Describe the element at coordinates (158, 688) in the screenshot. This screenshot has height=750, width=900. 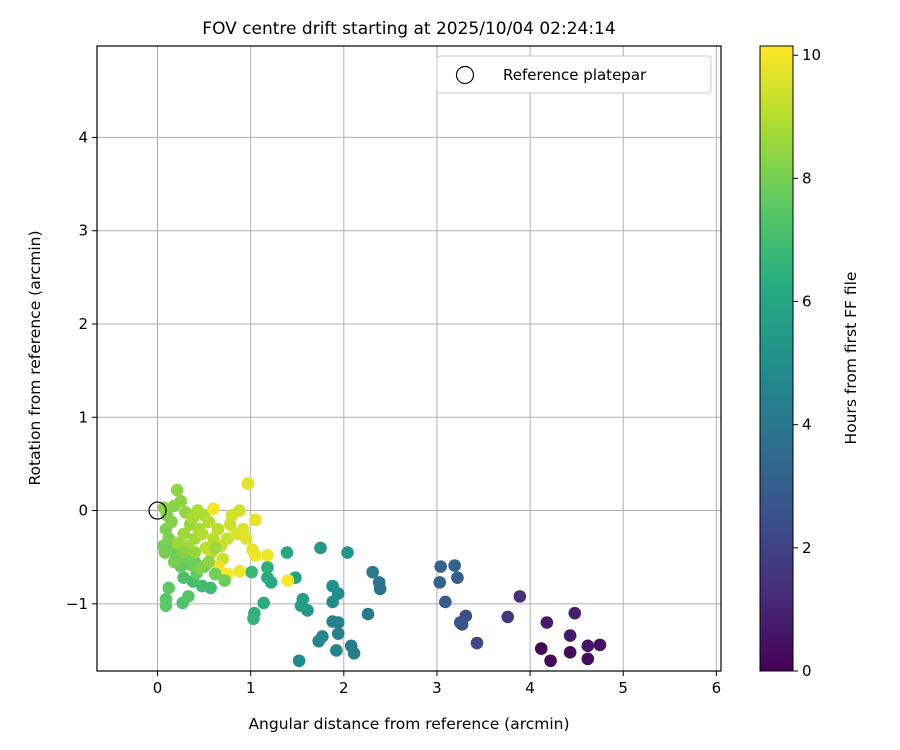
I see `x-tick-label: 0` at that location.